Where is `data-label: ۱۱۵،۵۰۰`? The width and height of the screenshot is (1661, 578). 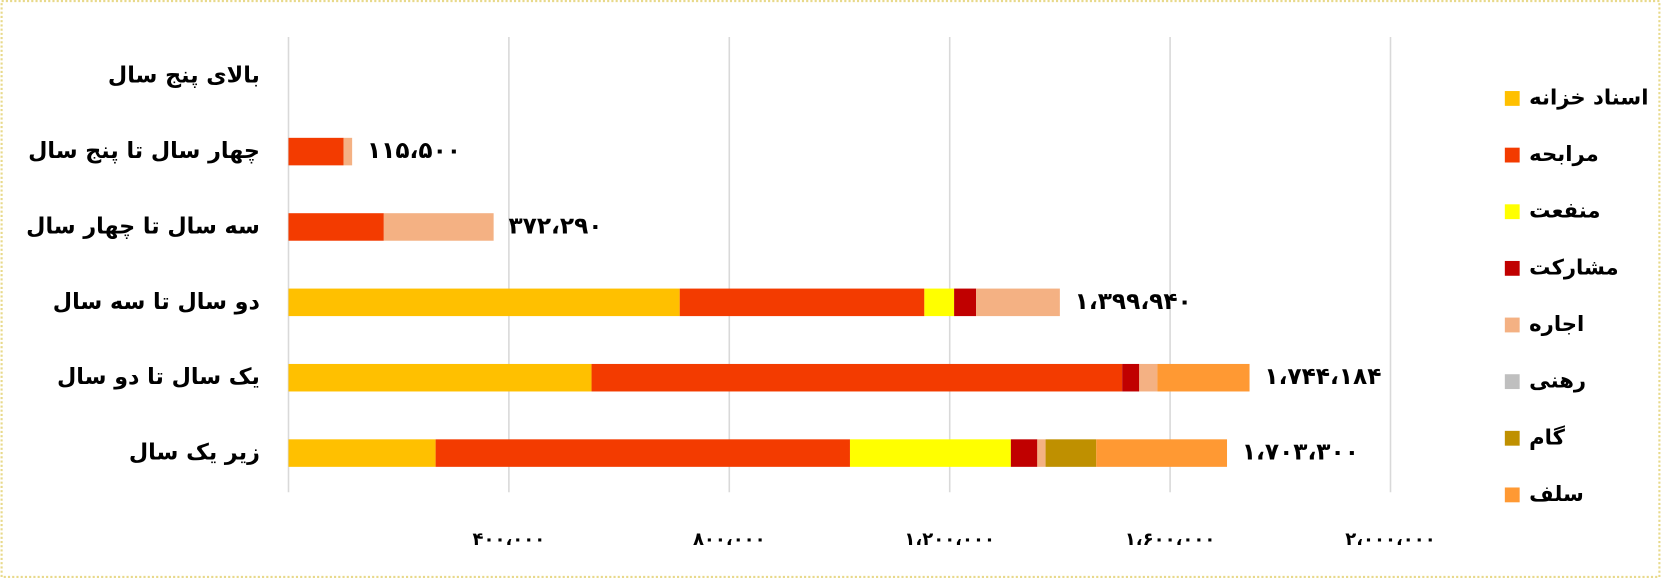 data-label: ۱۱۵،۵۰۰ is located at coordinates (414, 150).